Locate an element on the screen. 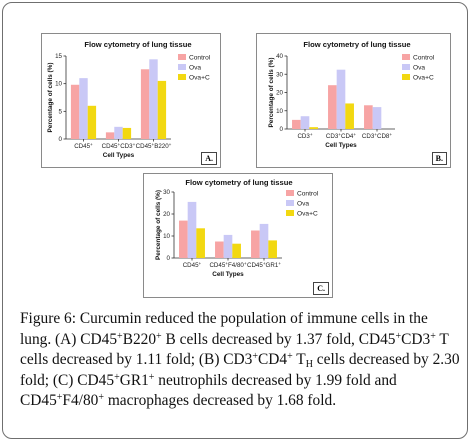 The width and height of the screenshot is (472, 443). y-tick-label: 40 is located at coordinates (279, 56).